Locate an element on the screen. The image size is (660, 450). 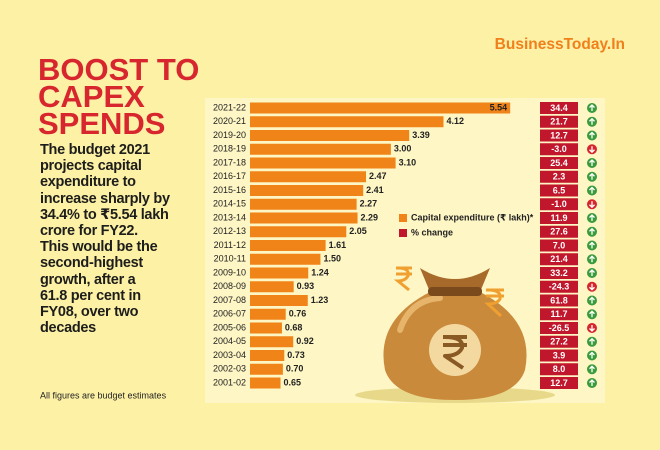
description-line: 61.8 per cent in is located at coordinates (90, 295).